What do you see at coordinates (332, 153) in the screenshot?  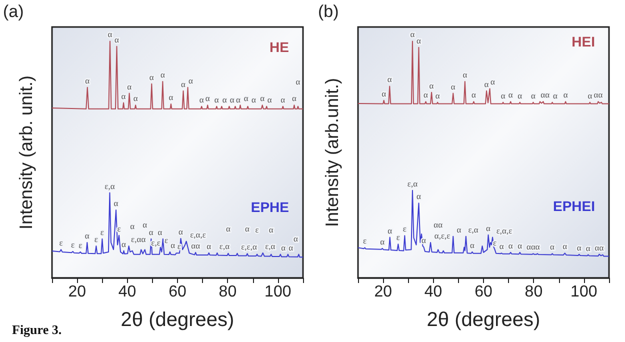 I see `y-axis-title: Intensity (arb.unit.)` at bounding box center [332, 153].